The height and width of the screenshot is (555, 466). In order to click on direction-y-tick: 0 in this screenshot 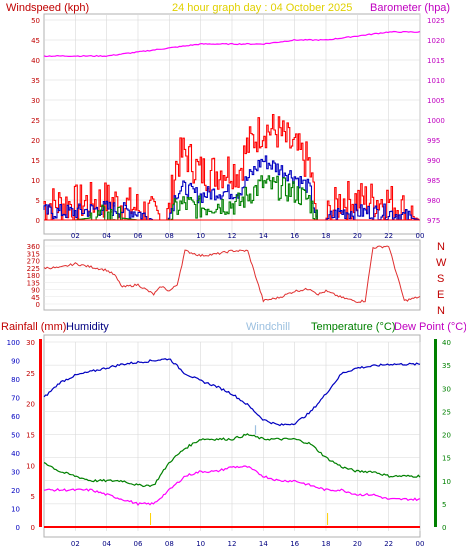, I will do `click(38, 305)`.